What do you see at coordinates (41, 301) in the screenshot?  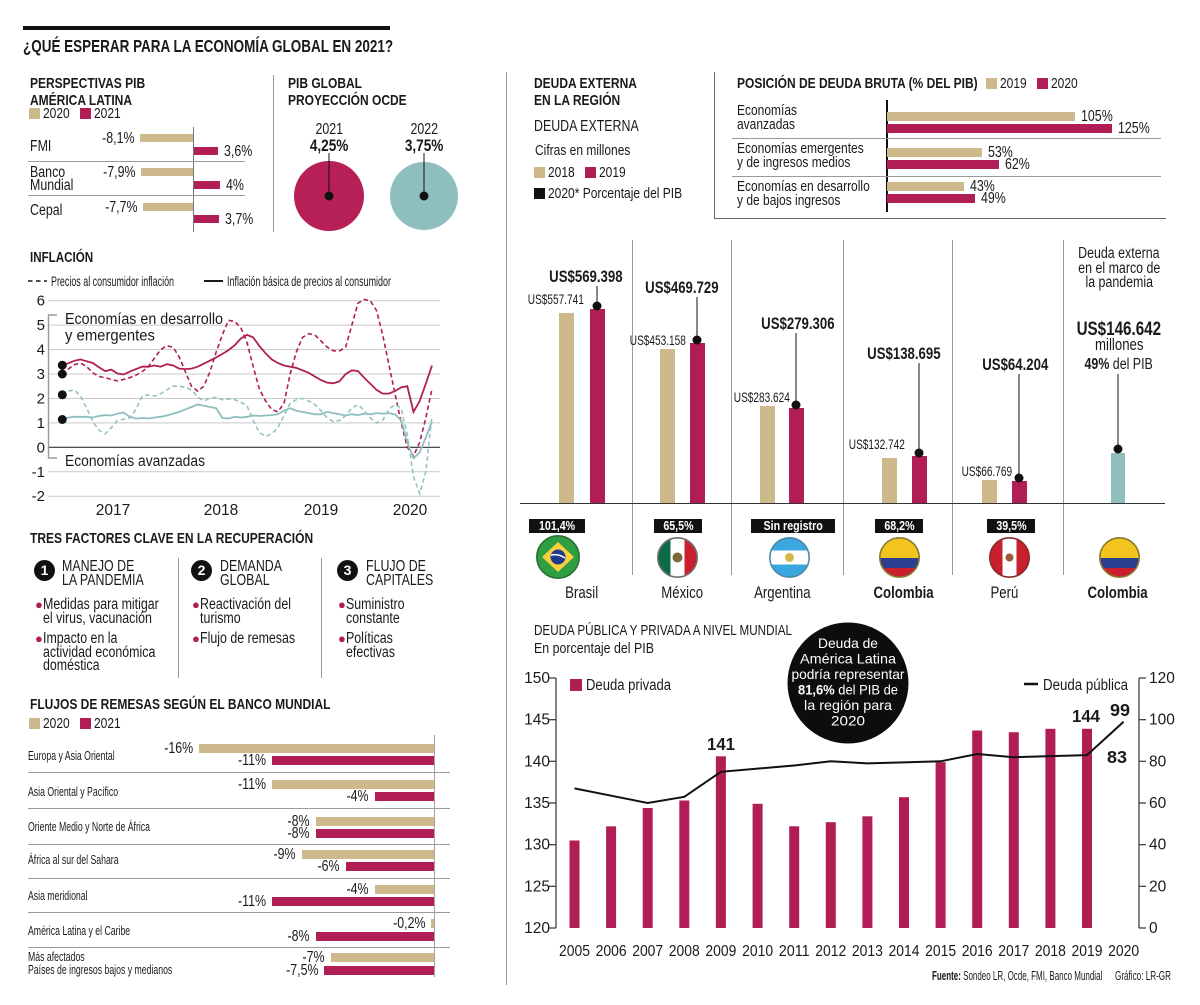 I see `svg-text: 6` at bounding box center [41, 301].